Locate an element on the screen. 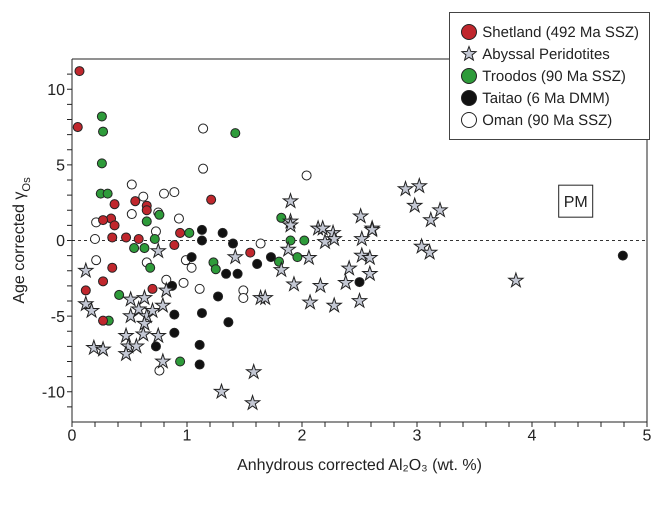 The height and width of the screenshot is (526, 662). x-tick-label: 5 is located at coordinates (647, 435).